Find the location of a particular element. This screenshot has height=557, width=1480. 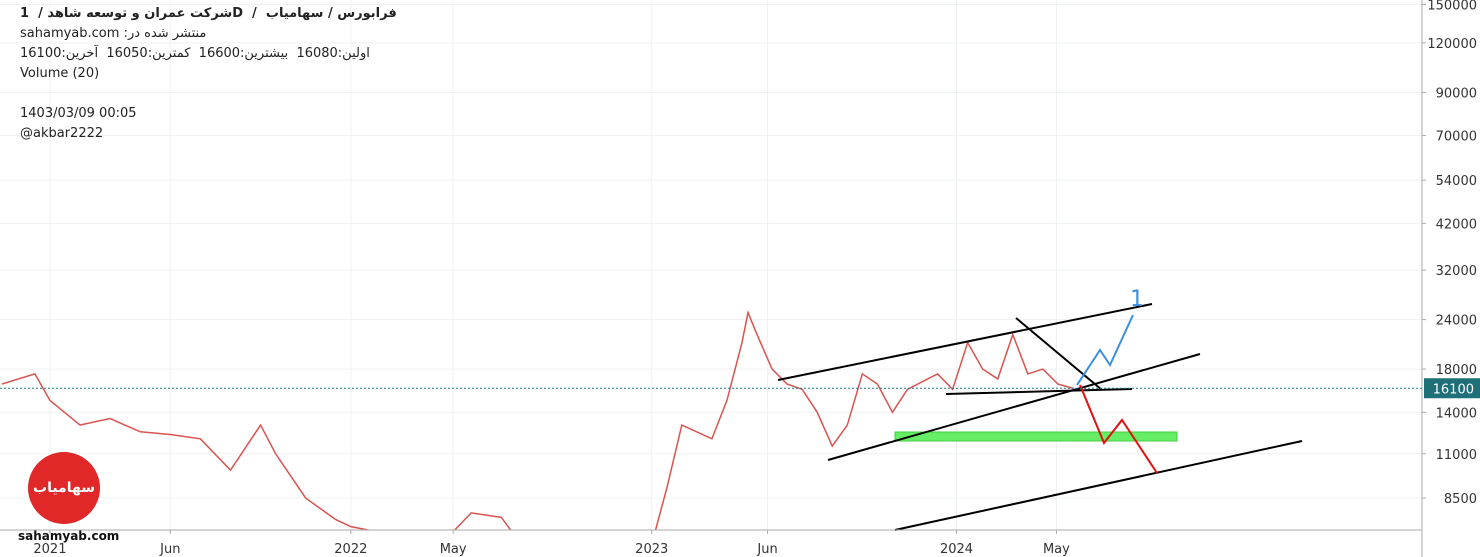

published: sahamyab.com :منتشر شده در is located at coordinates (113, 33).